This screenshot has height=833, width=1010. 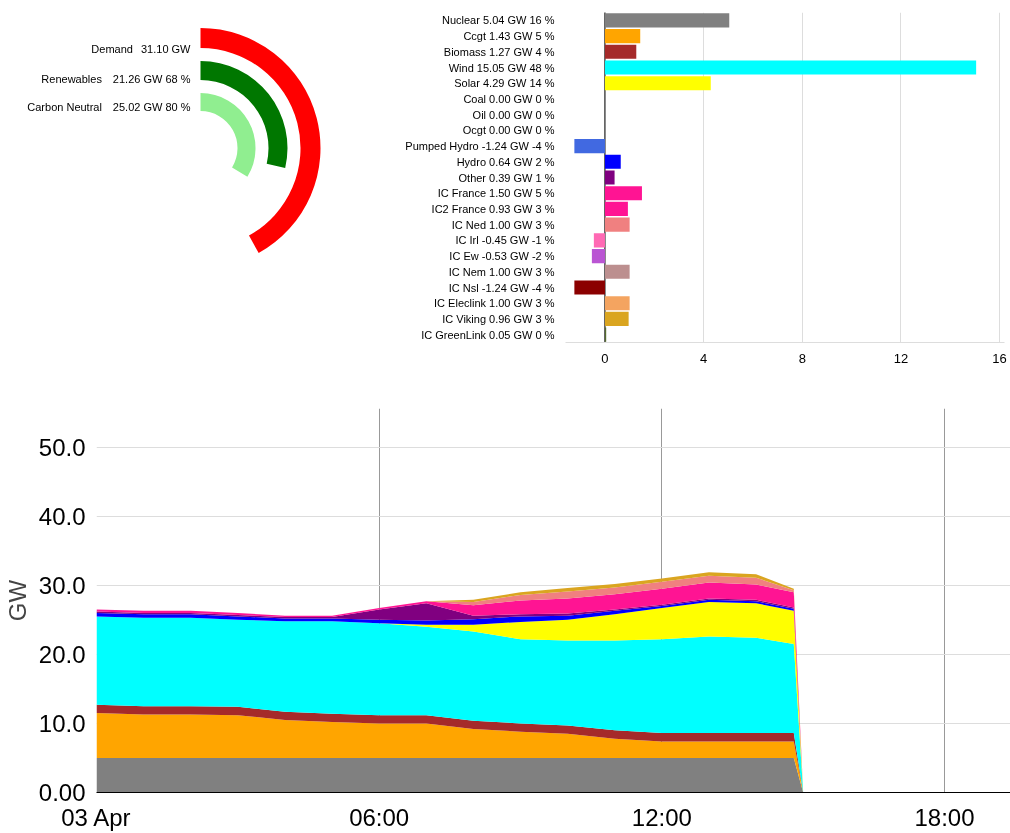 I want to click on x-tick-label: 4, so click(x=704, y=358).